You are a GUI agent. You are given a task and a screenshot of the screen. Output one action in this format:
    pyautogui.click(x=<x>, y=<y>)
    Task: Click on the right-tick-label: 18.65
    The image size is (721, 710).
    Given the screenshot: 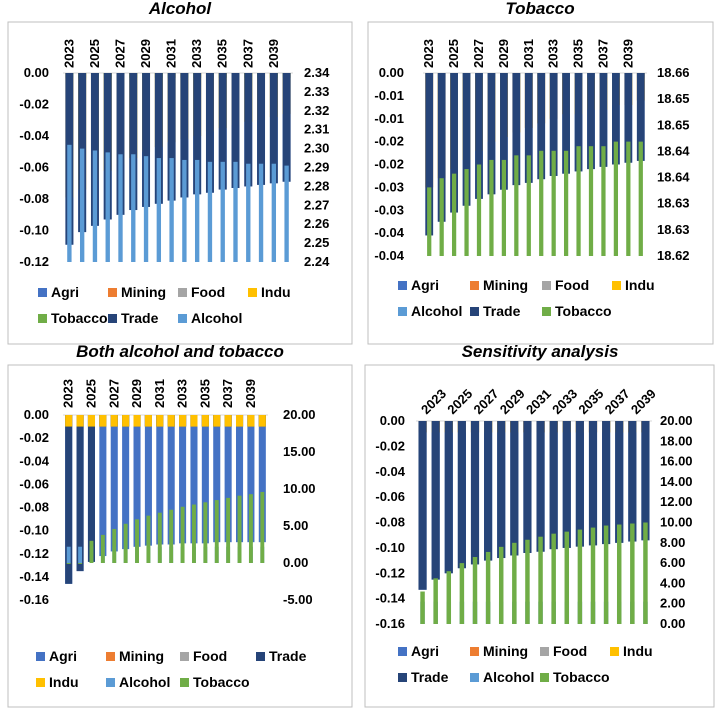 What is the action you would take?
    pyautogui.click(x=673, y=124)
    